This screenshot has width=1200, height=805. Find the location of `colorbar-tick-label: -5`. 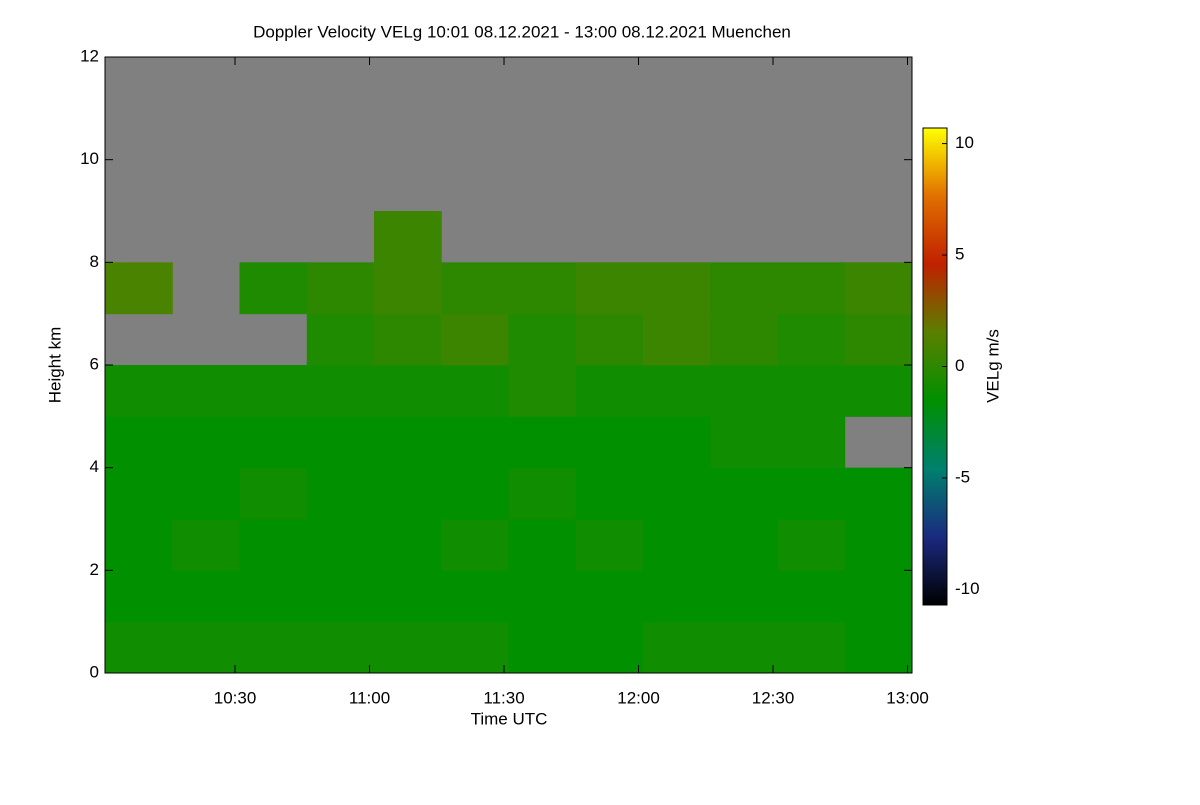

colorbar-tick-label: -5 is located at coordinates (962, 476).